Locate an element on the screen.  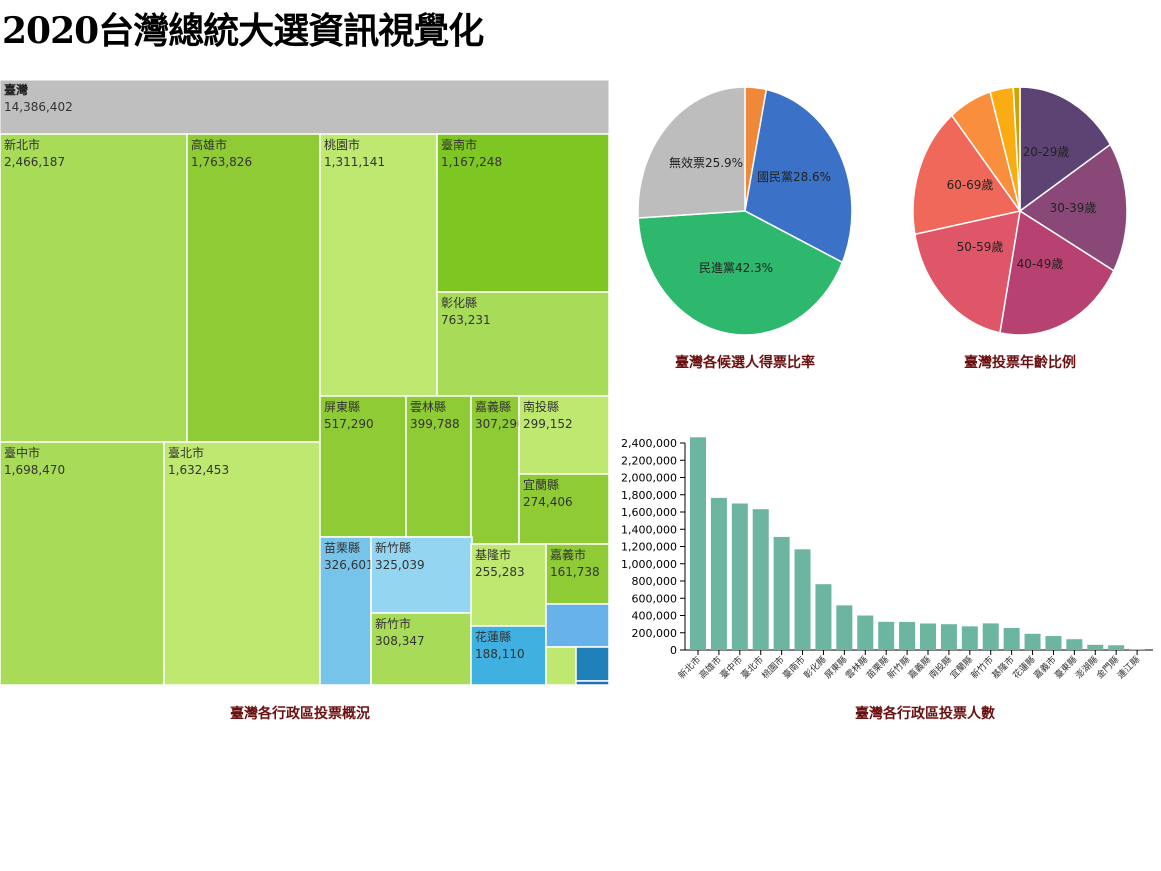
bar-x-tick-label: 基隆市 is located at coordinates (1003, 668).